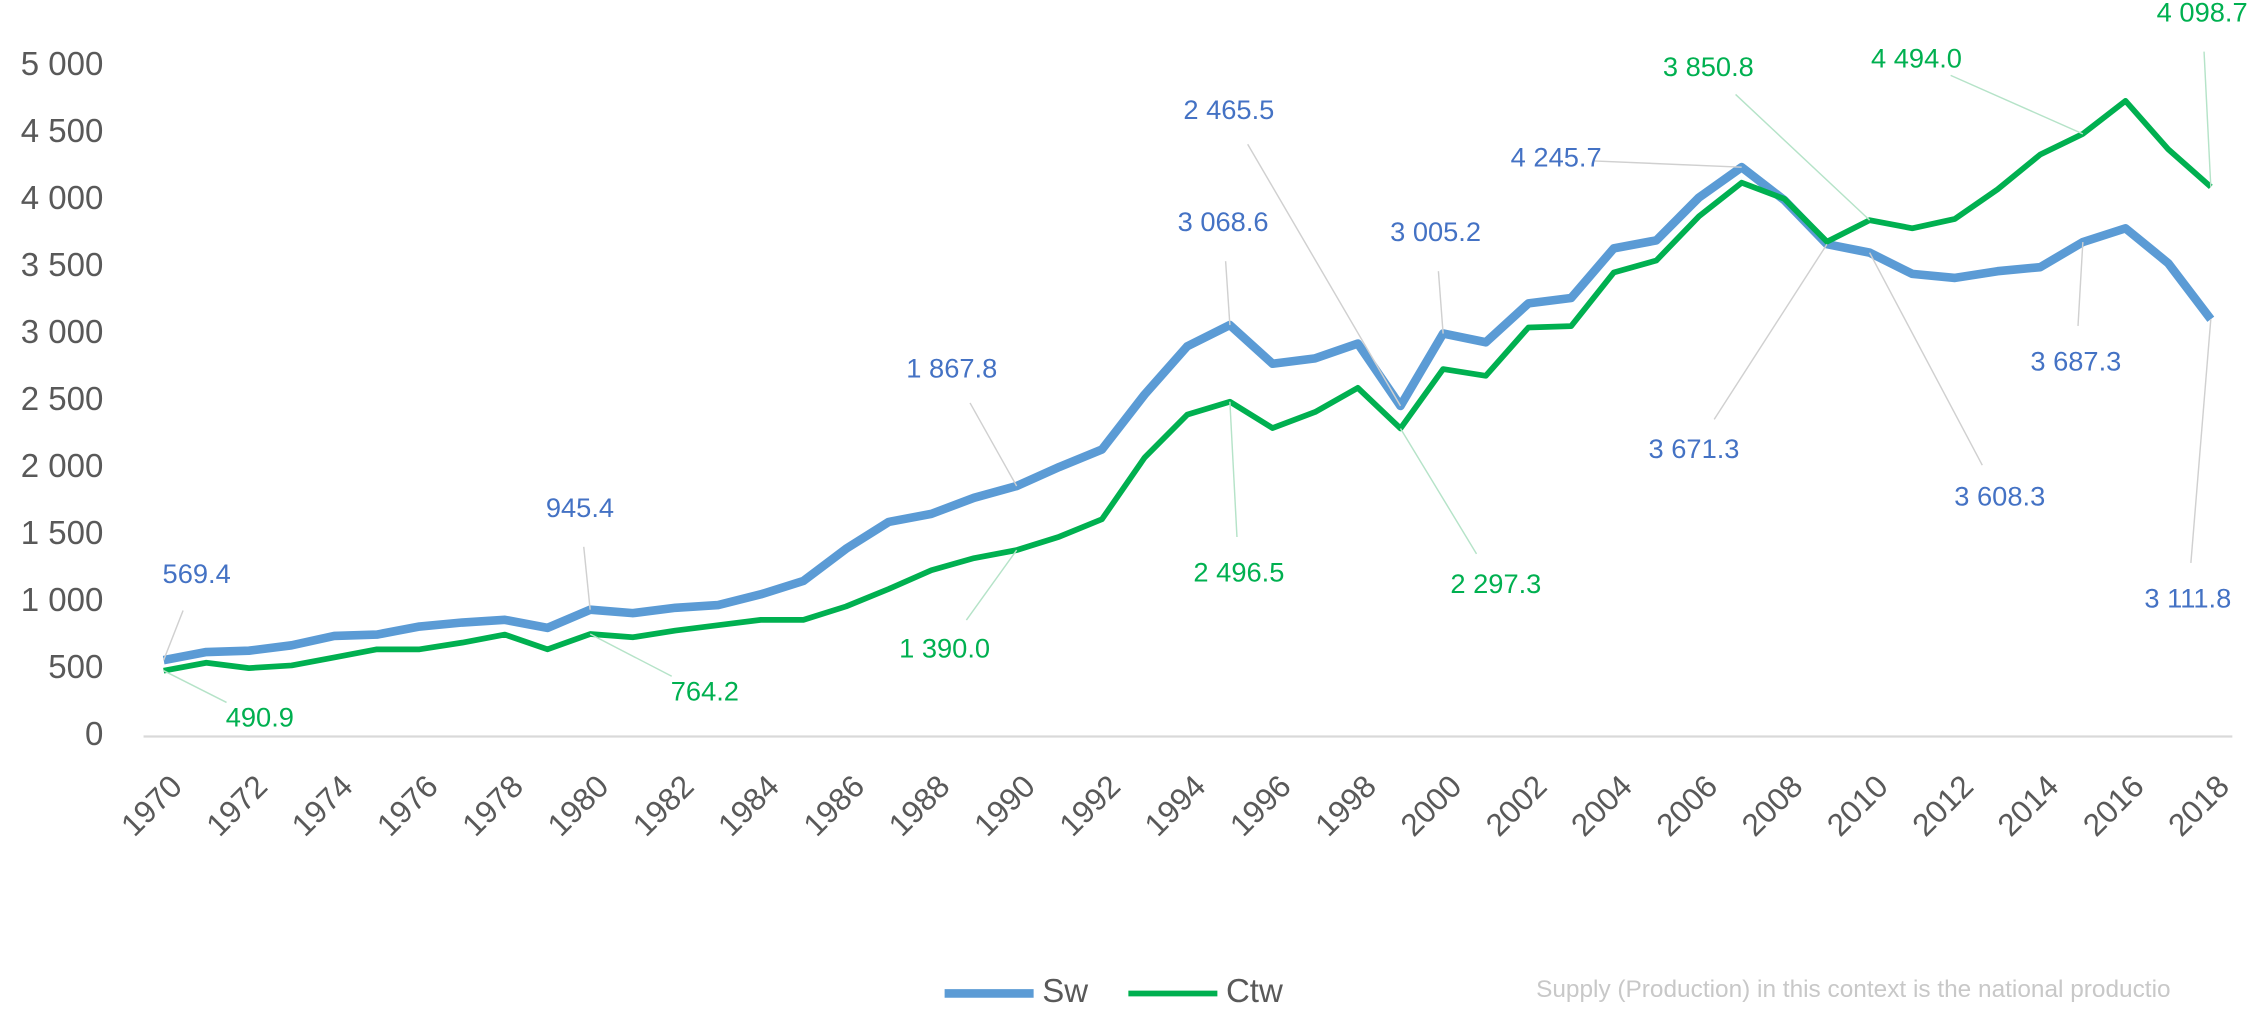 This screenshot has height=1011, width=2251. What do you see at coordinates (151, 805) in the screenshot?
I see `x-tick-label: 1970` at bounding box center [151, 805].